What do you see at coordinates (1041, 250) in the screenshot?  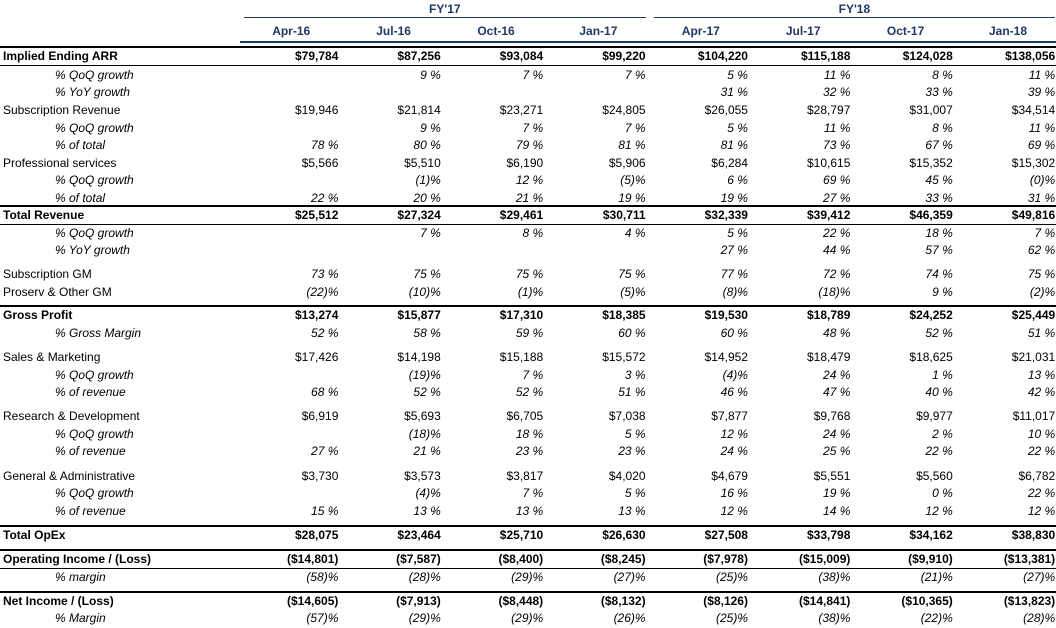 I see `value-cell: 62 %` at bounding box center [1041, 250].